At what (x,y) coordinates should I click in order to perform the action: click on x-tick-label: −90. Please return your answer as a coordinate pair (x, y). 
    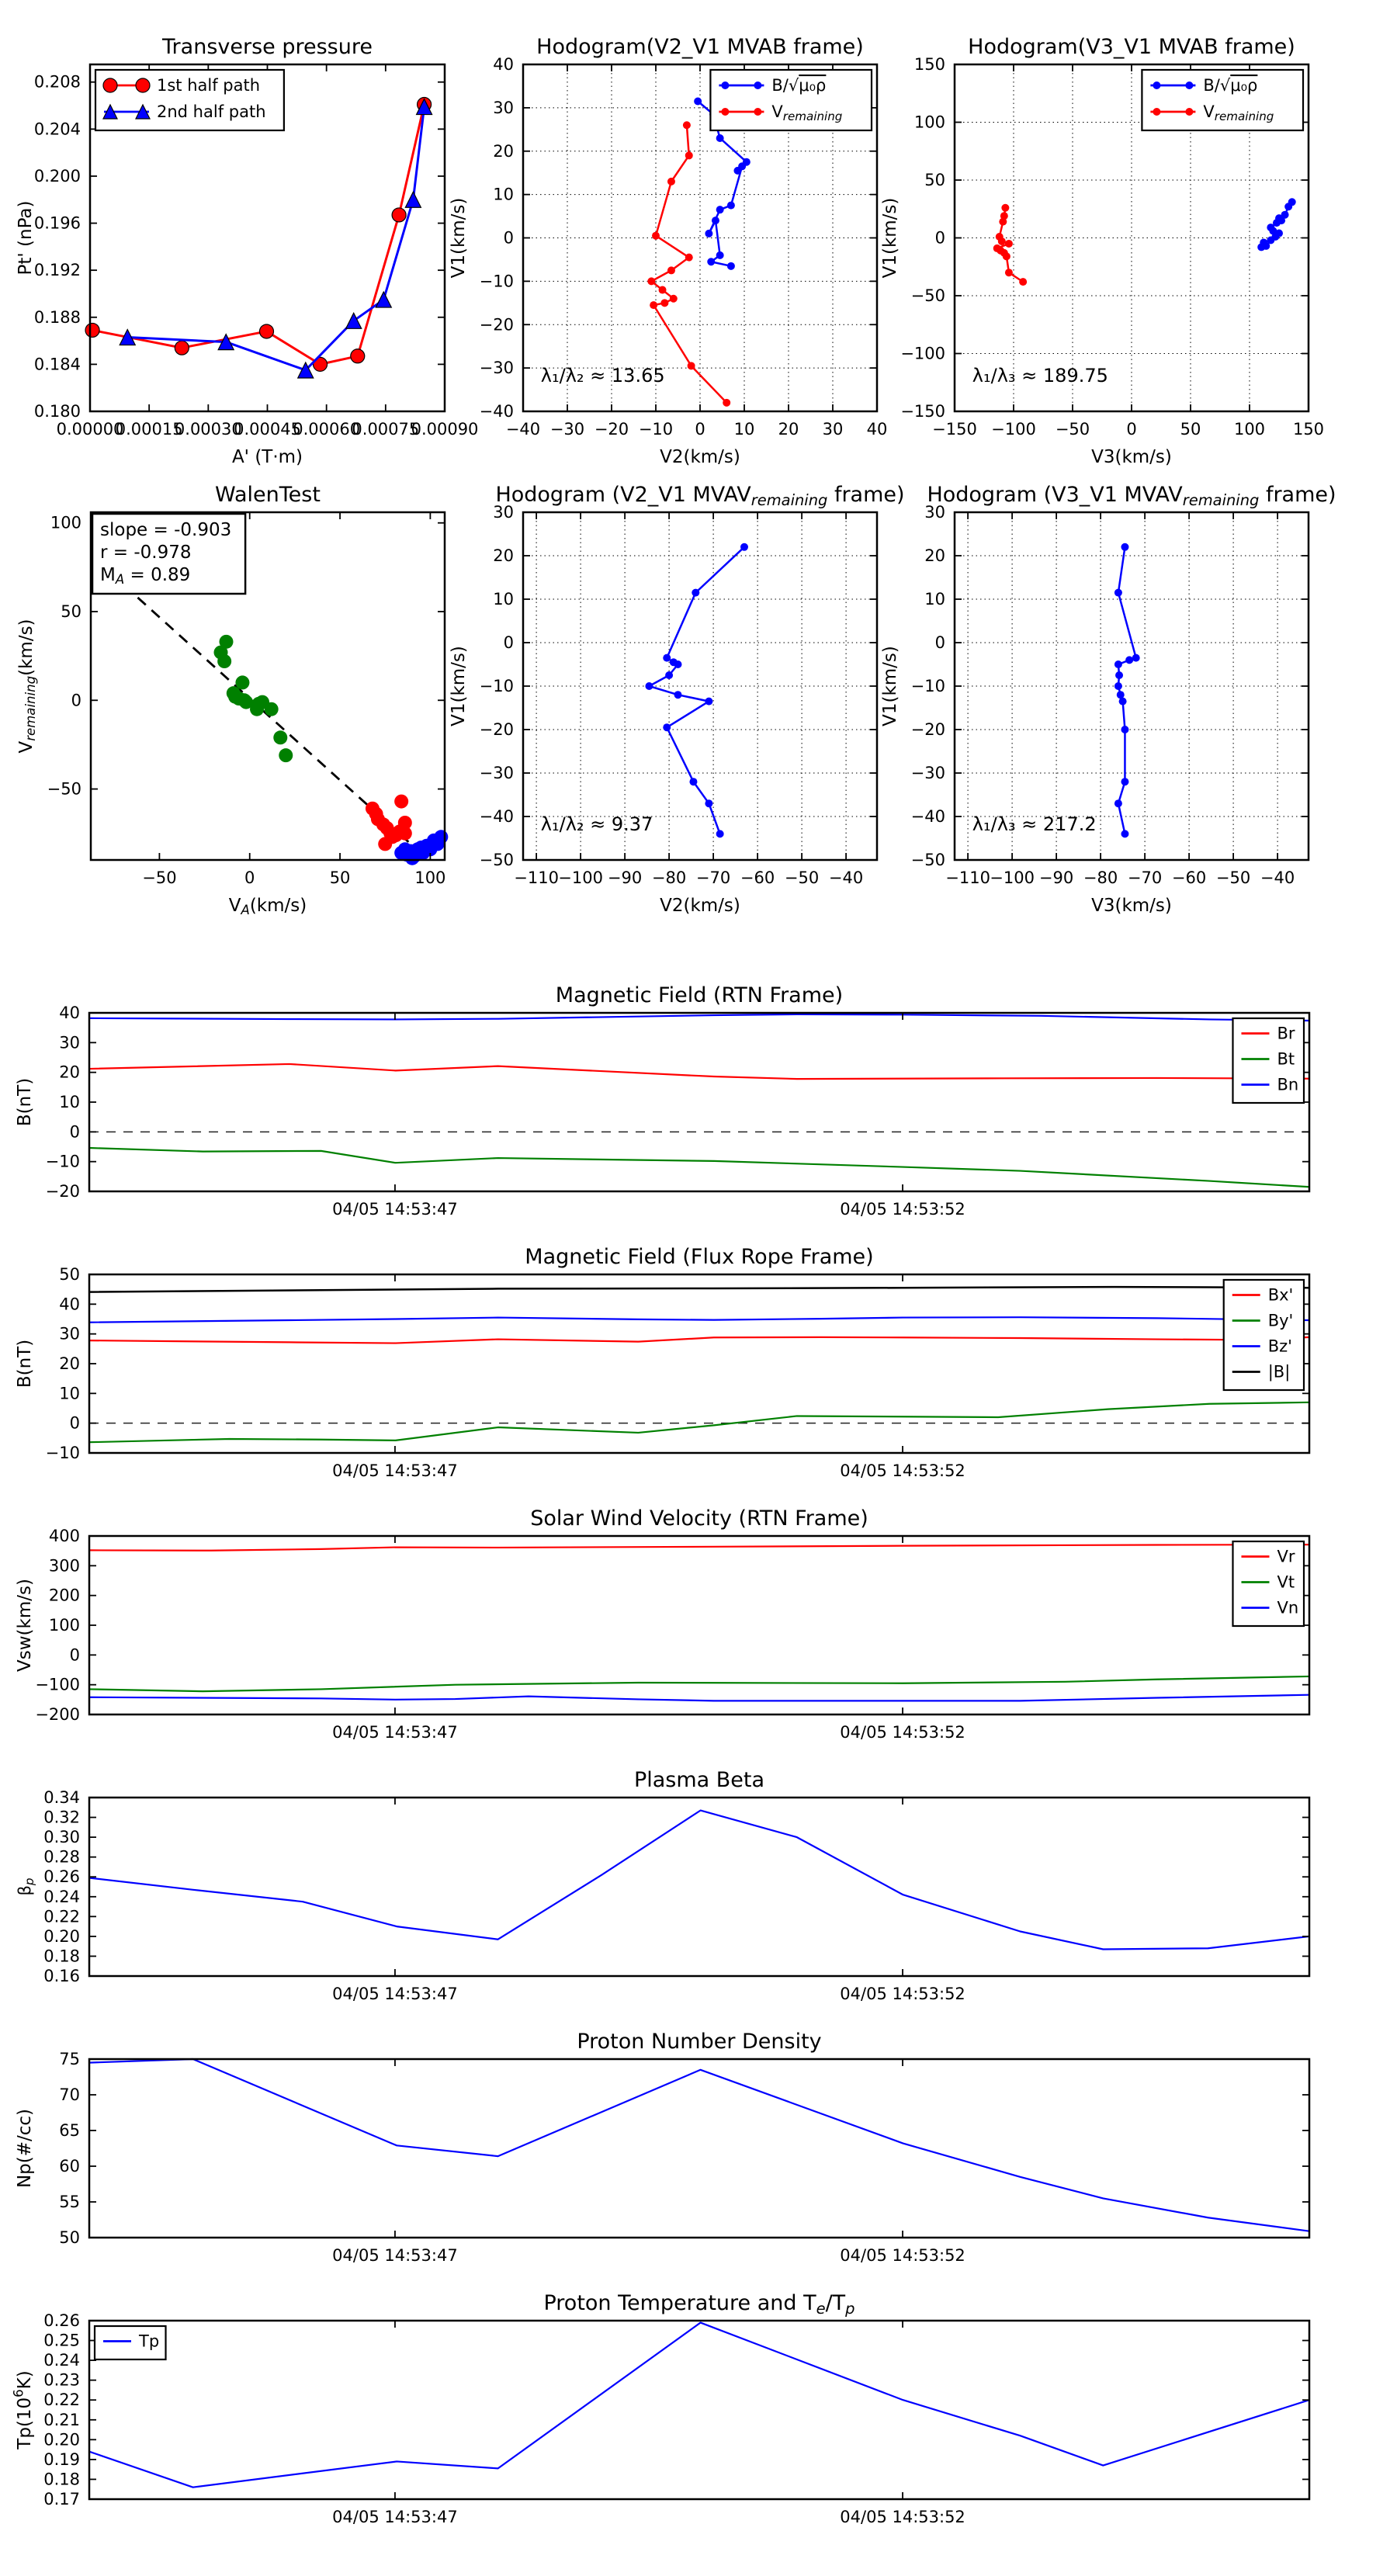
    Looking at the image, I should click on (625, 877).